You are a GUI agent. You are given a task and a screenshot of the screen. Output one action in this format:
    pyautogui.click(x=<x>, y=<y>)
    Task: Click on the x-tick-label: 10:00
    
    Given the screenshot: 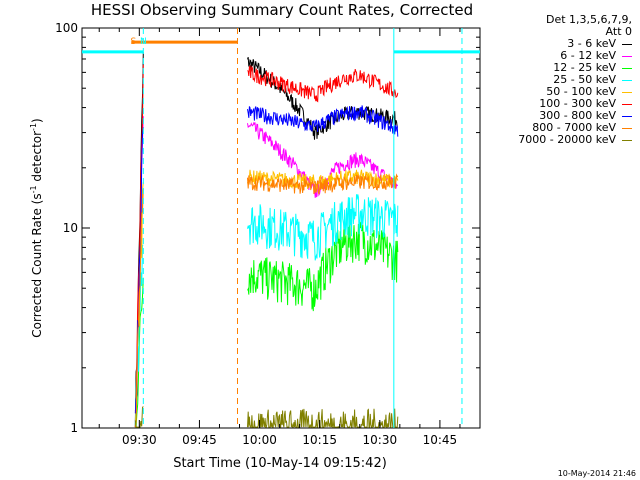 What is the action you would take?
    pyautogui.click(x=259, y=440)
    